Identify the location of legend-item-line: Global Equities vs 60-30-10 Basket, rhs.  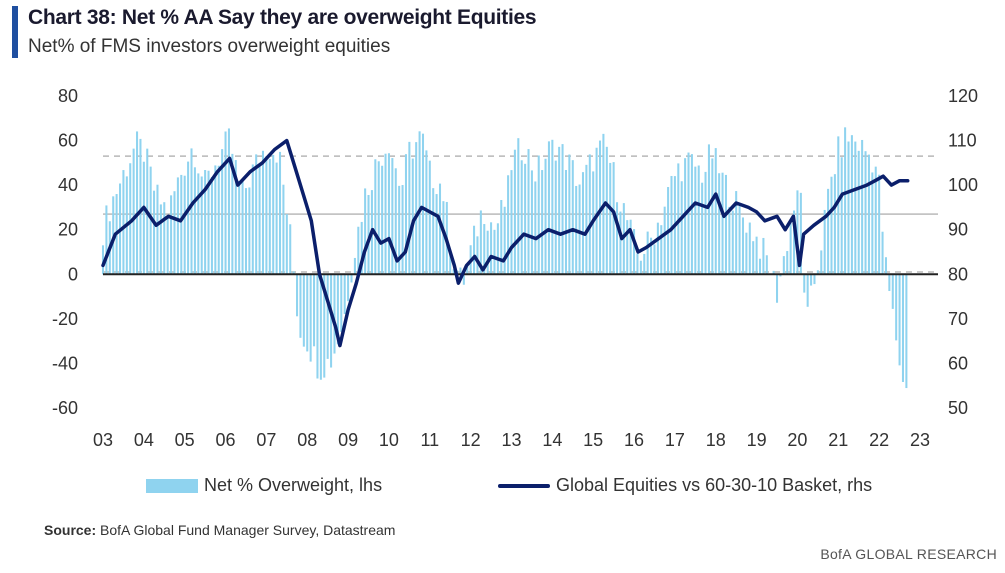
(685, 485).